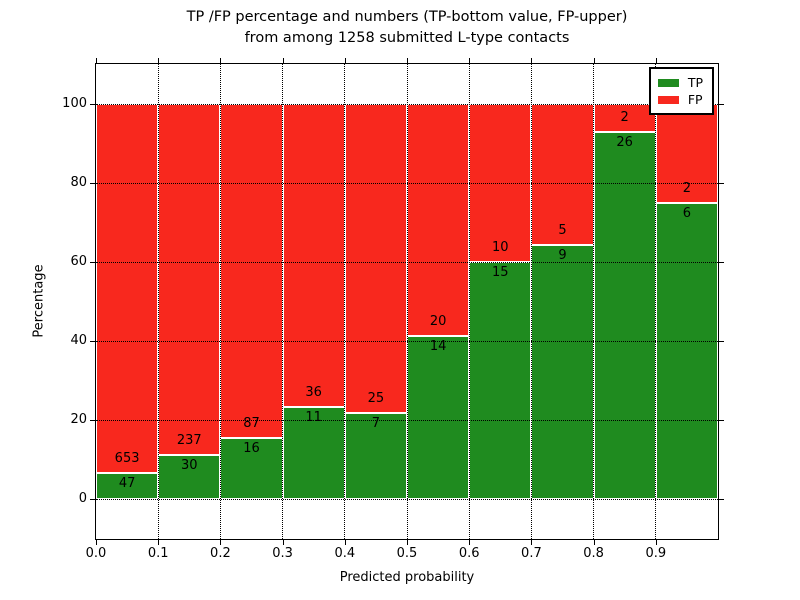 The image size is (800, 600). Describe the element at coordinates (78, 420) in the screenshot. I see `y-tick-label: 20` at that location.